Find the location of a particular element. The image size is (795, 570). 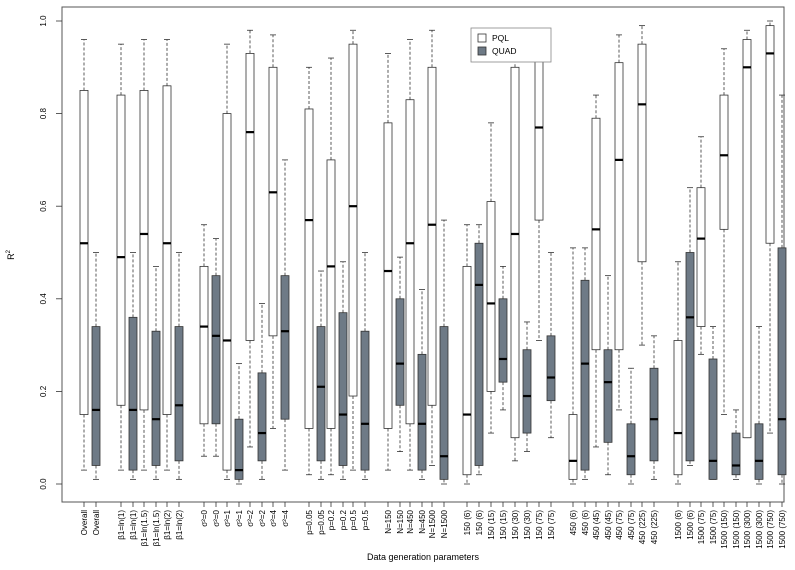

legend-label-pql: PQL is located at coordinates (500, 38).